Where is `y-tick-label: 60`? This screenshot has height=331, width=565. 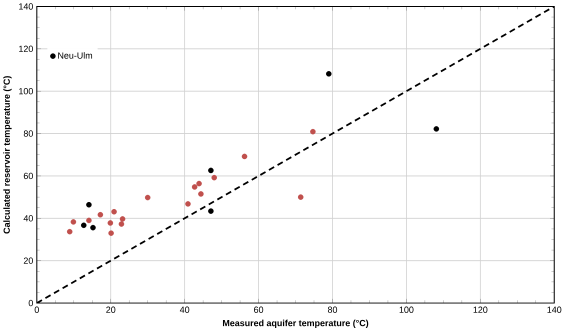 y-tick-label: 60 is located at coordinates (28, 175).